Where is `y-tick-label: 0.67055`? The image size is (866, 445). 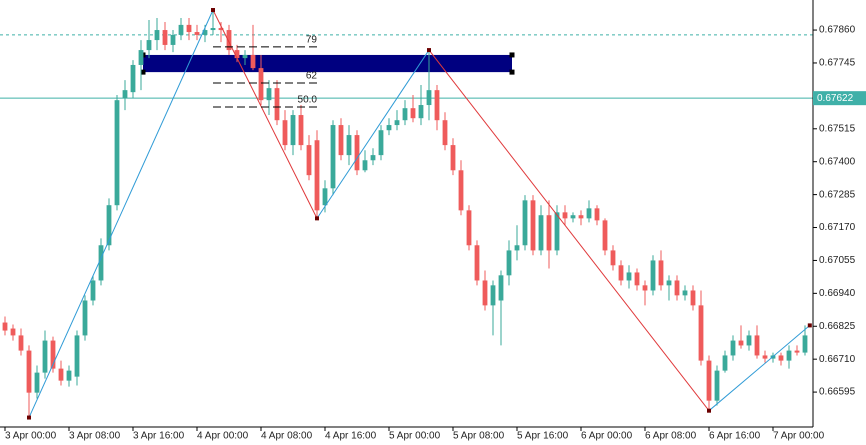 y-tick-label: 0.67055 is located at coordinates (837, 260).